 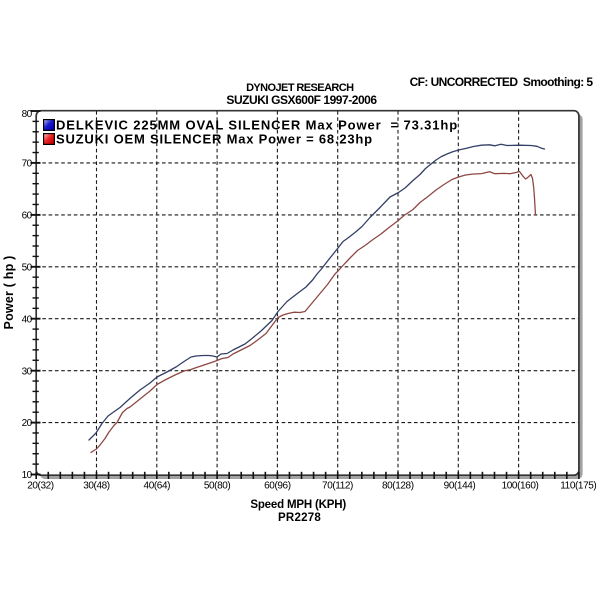 I want to click on svg-text: 70(112), so click(x=337, y=485).